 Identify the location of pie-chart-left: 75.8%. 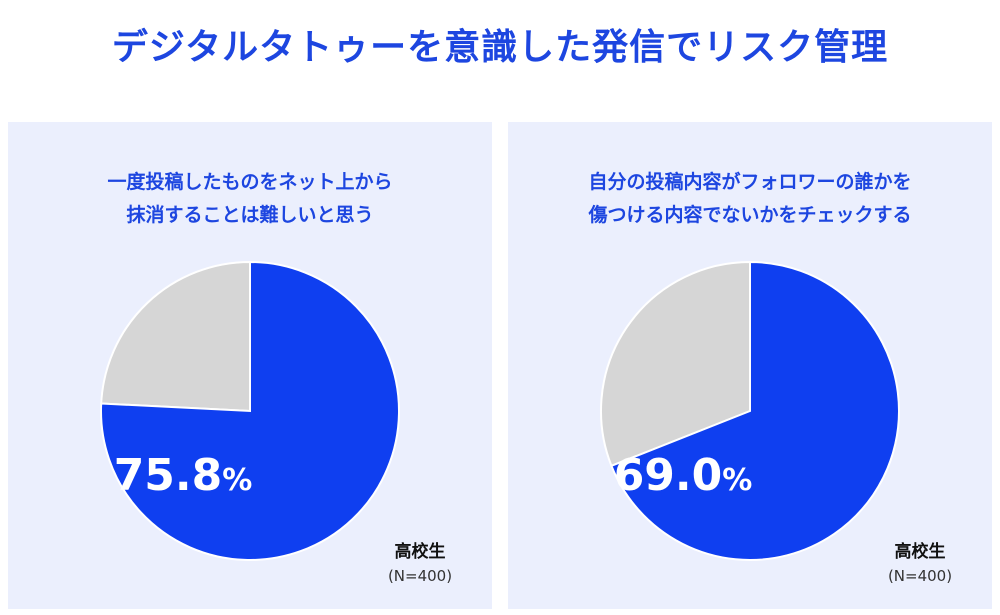
(250, 410).